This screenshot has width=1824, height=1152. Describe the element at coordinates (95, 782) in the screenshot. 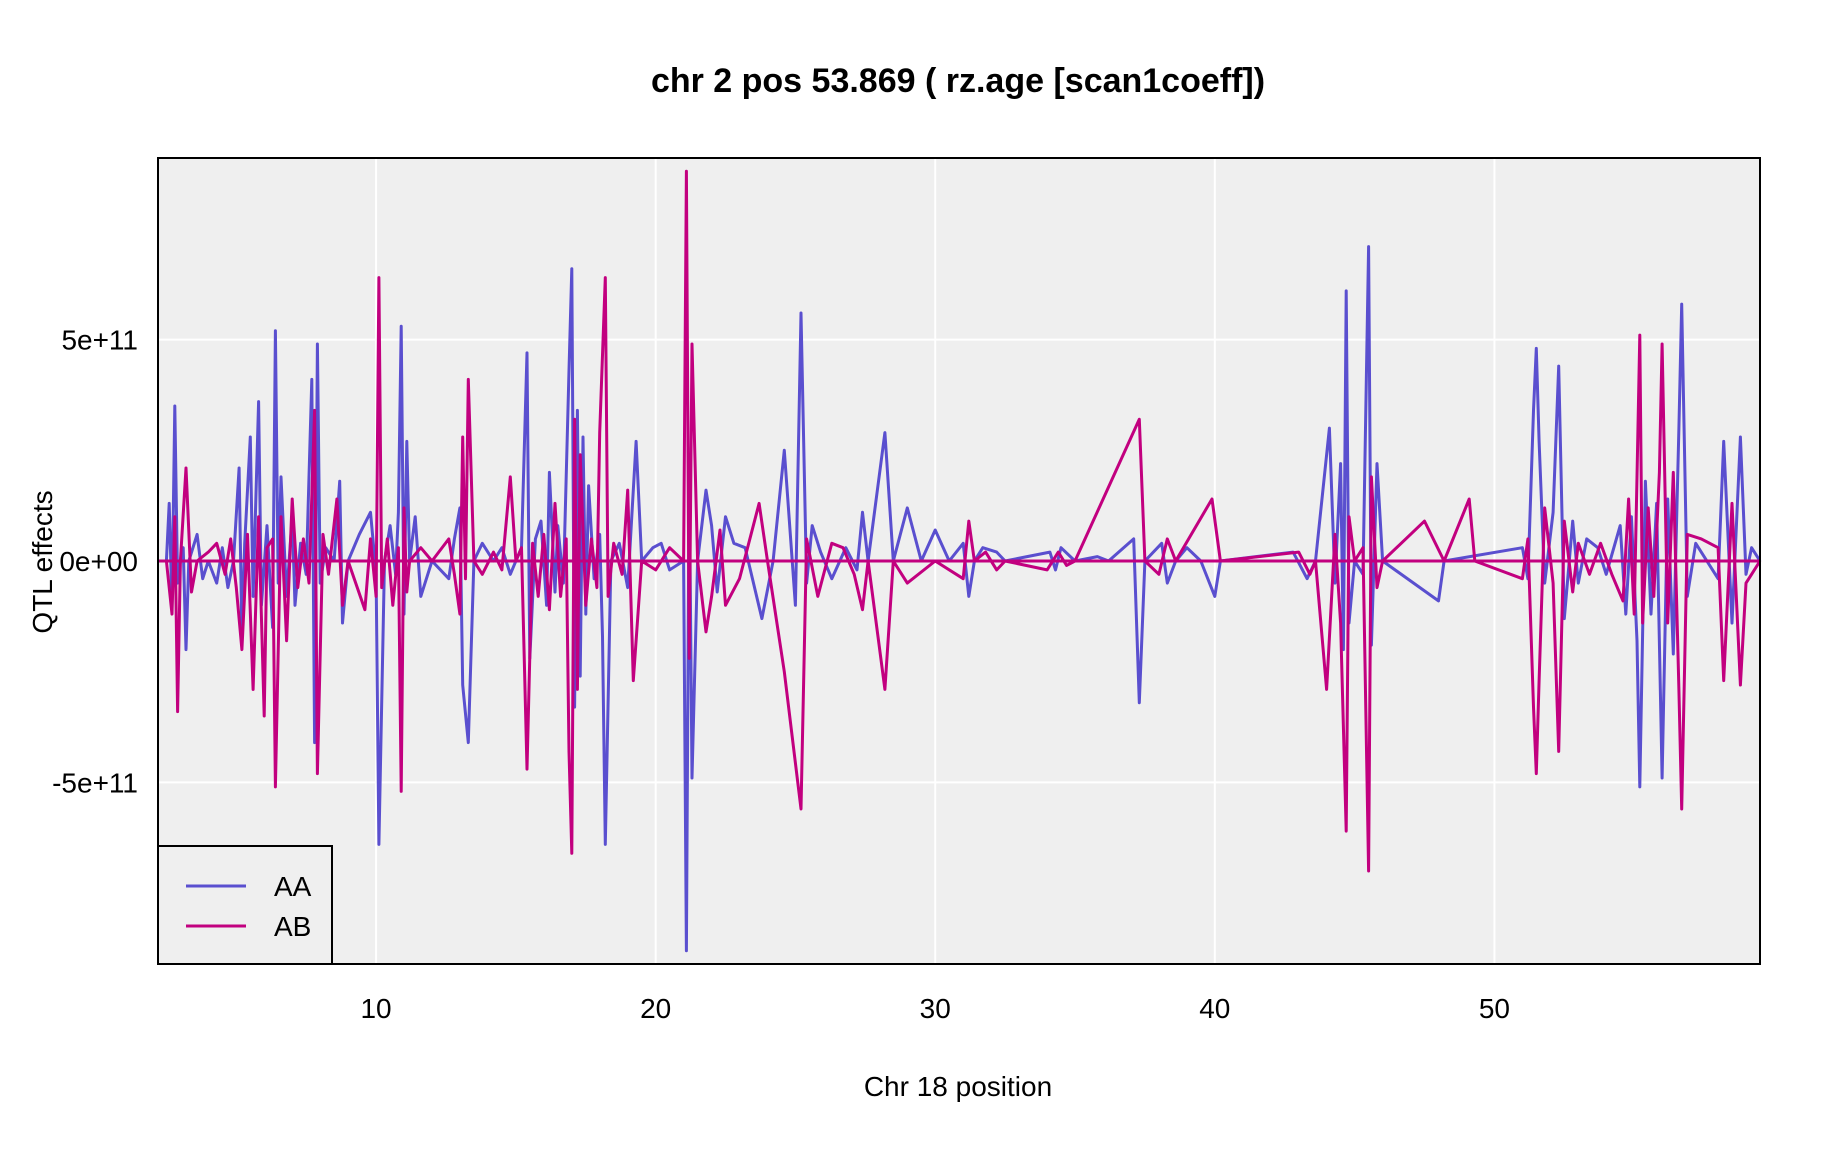

I see `y-tick-label: -5e+11` at that location.